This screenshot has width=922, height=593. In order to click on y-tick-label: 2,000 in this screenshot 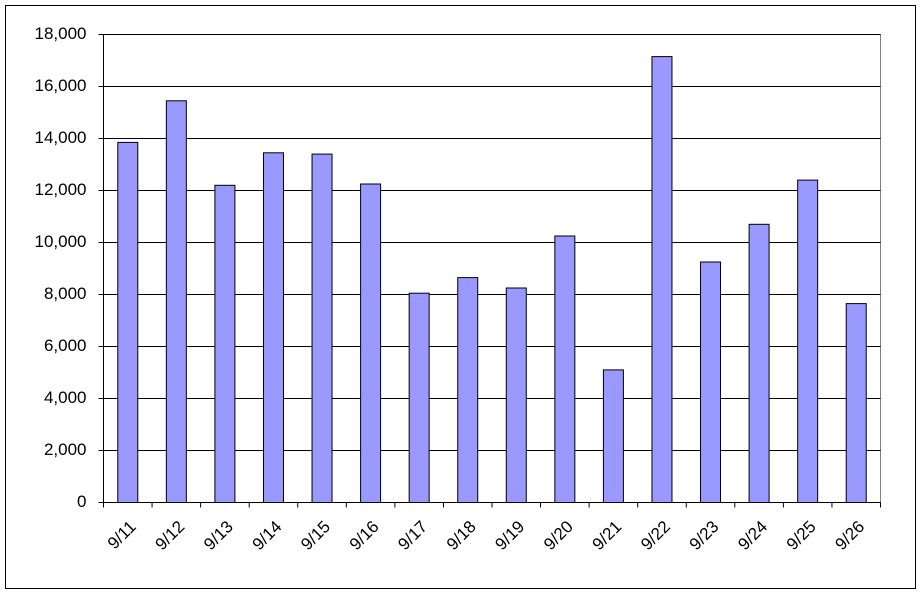, I will do `click(65, 449)`.